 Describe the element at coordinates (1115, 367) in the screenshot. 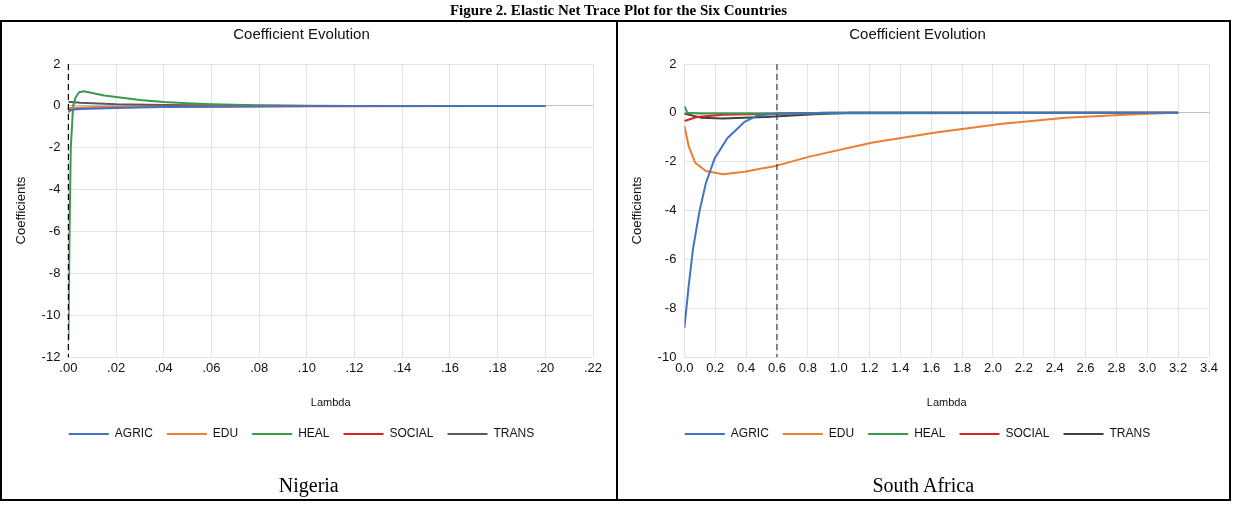

I see `x-tick-label: 2.8` at that location.